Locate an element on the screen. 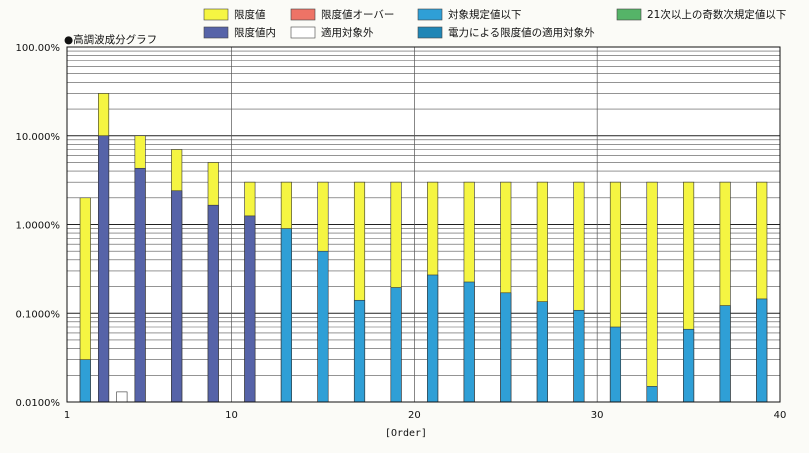 The image size is (809, 453). x-axis: 1 10 20 30 40 is located at coordinates (425, 415).